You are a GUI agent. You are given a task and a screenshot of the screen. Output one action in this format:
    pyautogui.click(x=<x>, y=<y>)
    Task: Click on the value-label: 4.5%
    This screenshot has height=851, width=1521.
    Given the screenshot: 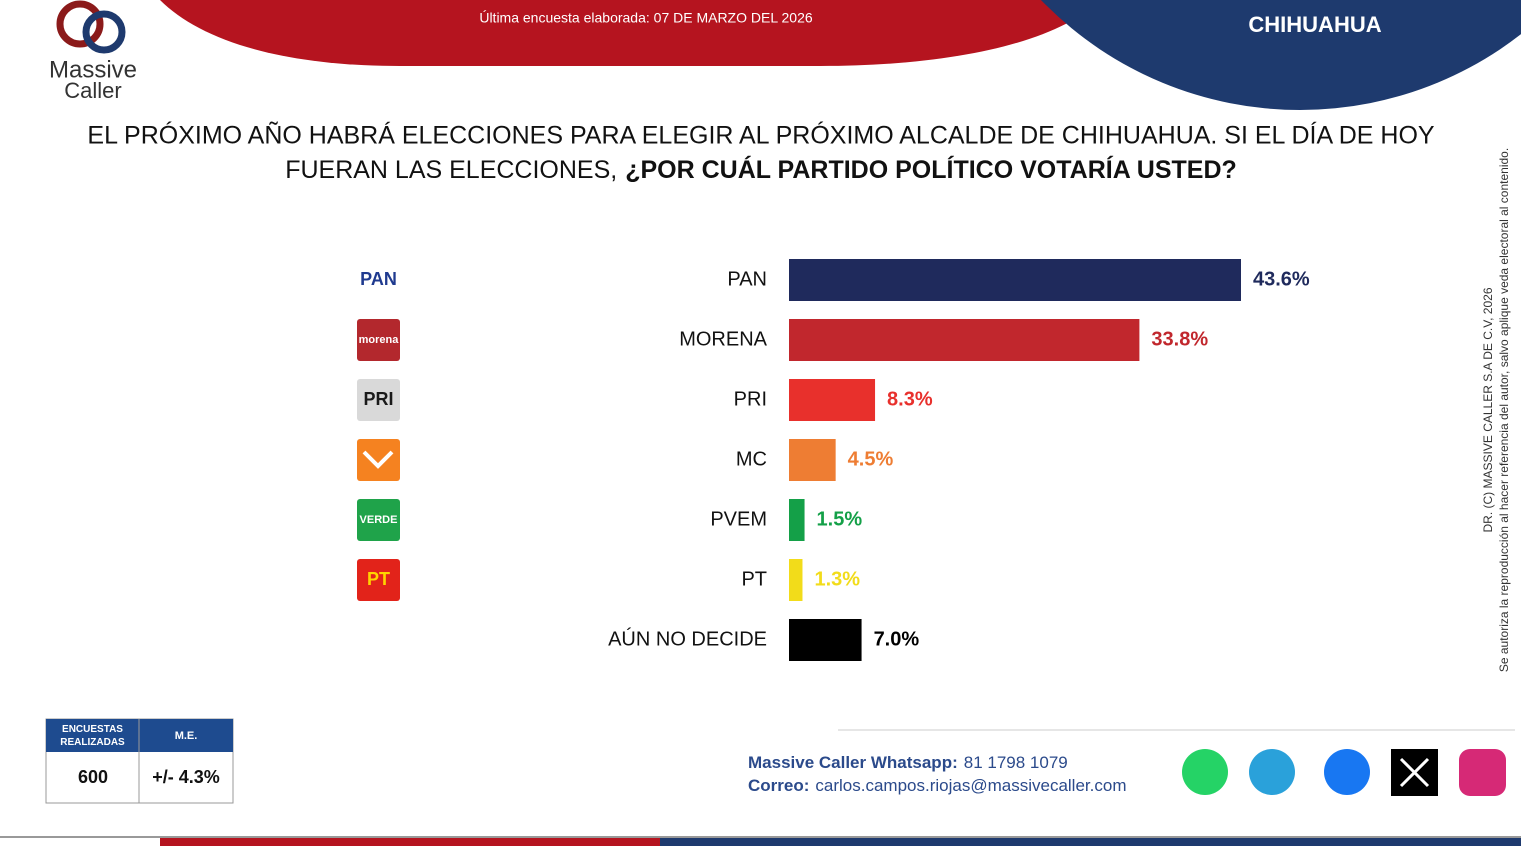 What is the action you would take?
    pyautogui.click(x=871, y=459)
    